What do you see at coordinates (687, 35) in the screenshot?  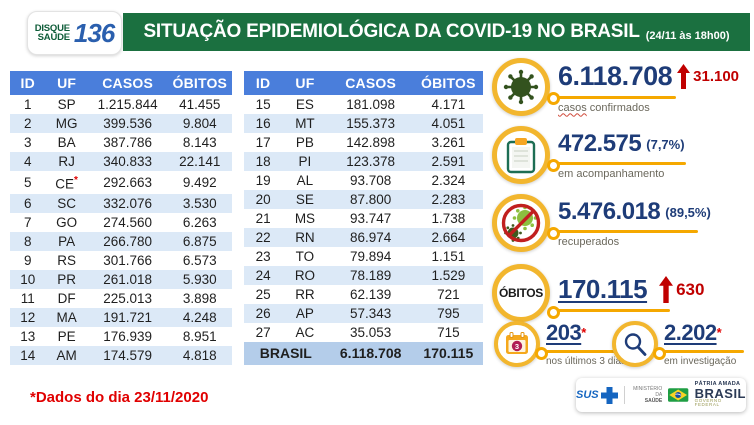 I see `update-timestamp: (24/11 às 18h00)` at bounding box center [687, 35].